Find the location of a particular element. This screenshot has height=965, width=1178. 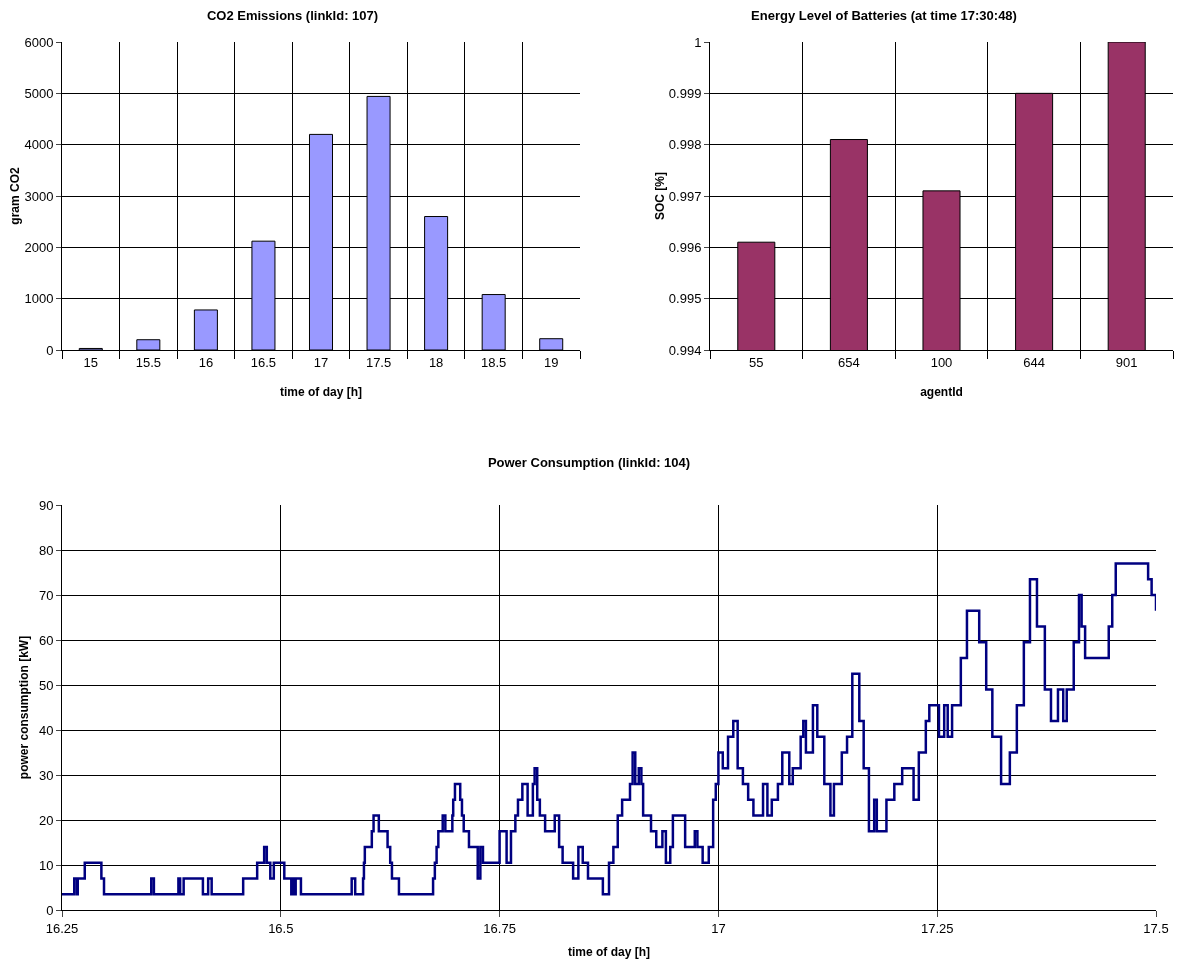

chart-title: Energy Level of Batteries (at time 17:30:48) is located at coordinates (884, 15).